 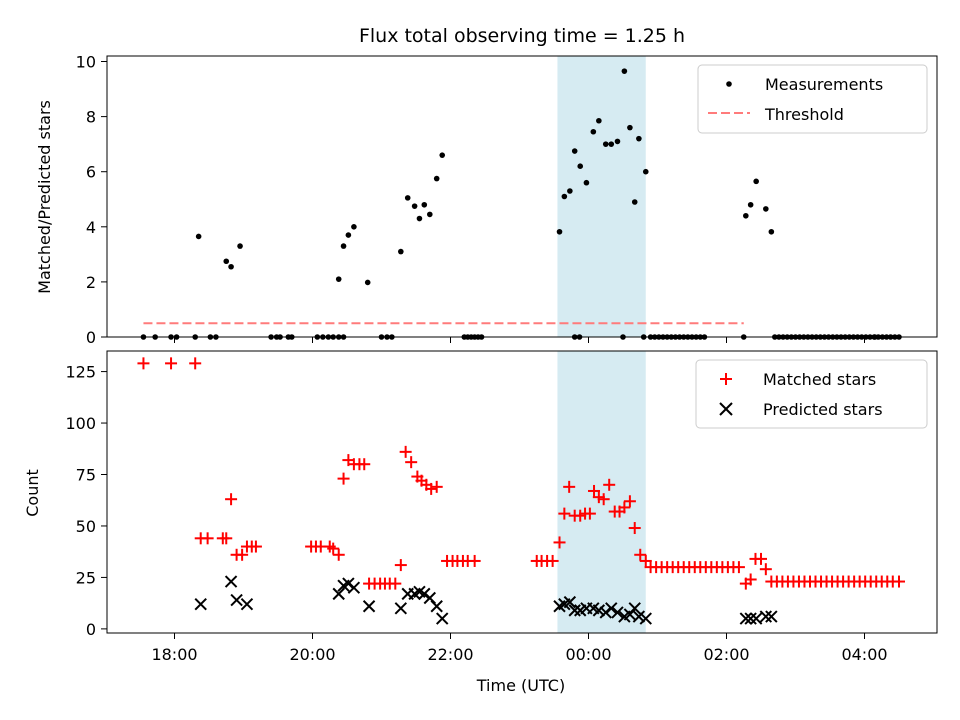 What do you see at coordinates (80, 423) in the screenshot?
I see `bottom-y-tick-label: 100` at bounding box center [80, 423].